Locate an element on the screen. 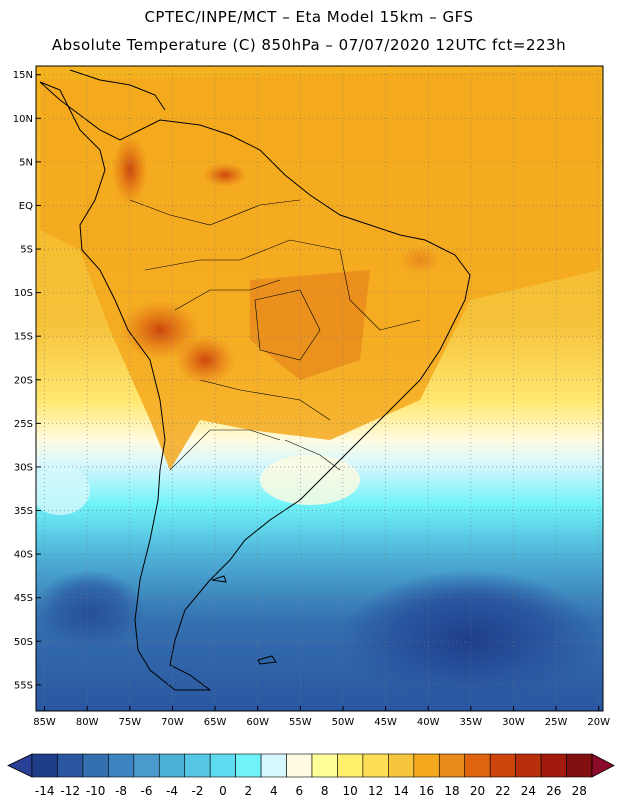 The width and height of the screenshot is (618, 800). lat-label: 15N is located at coordinates (23, 75).